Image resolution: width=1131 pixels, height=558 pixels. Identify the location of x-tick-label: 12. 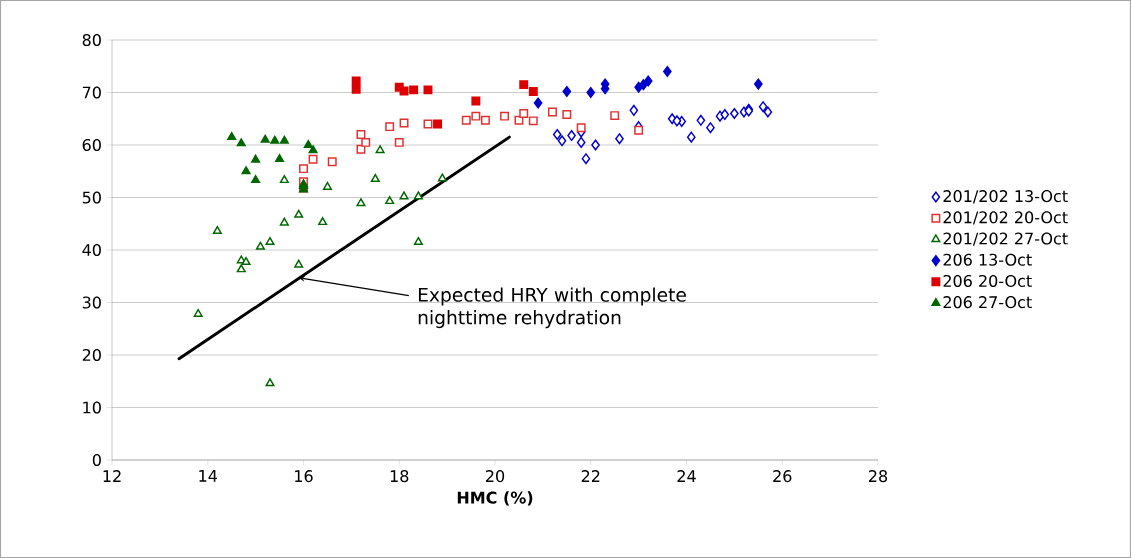
(112, 476).